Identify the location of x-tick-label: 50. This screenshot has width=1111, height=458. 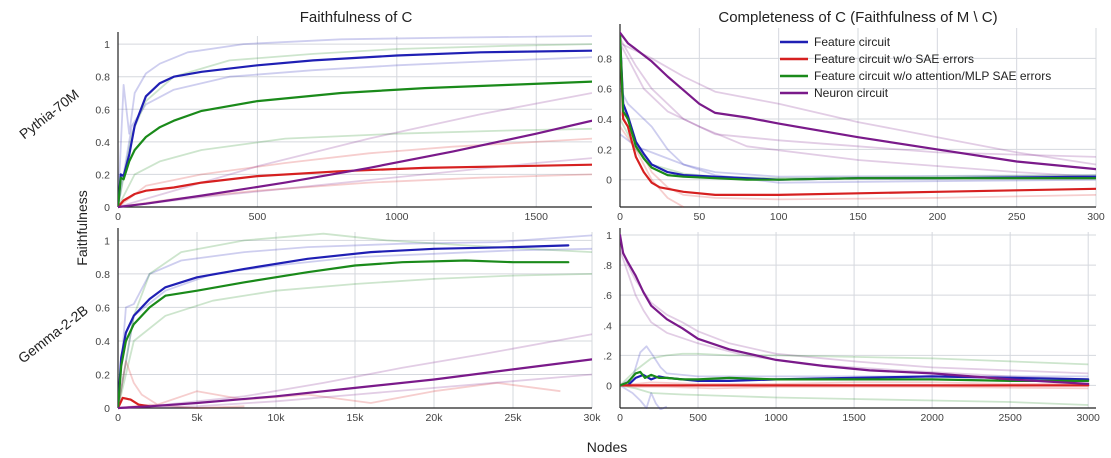
(699, 217).